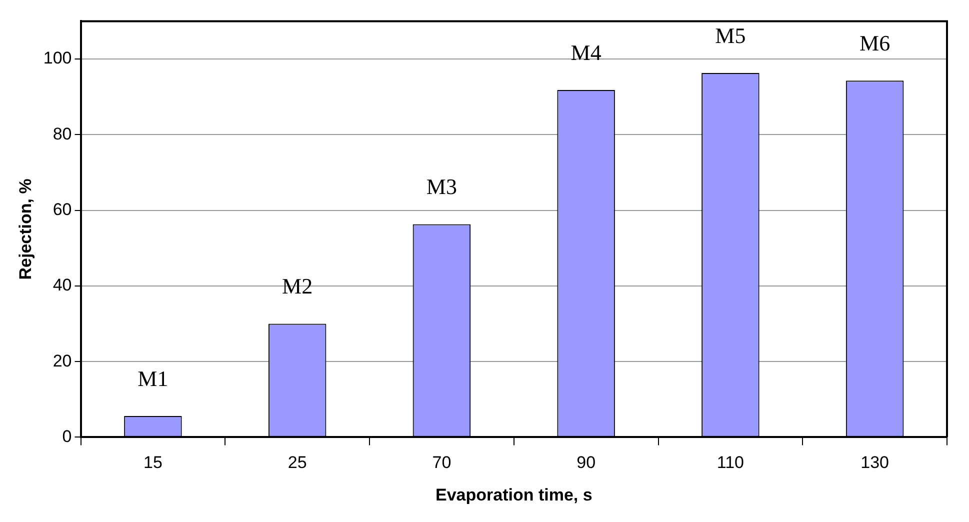 This screenshot has height=522, width=969. Describe the element at coordinates (25, 229) in the screenshot. I see `y-axis-title: Rejection, %` at that location.